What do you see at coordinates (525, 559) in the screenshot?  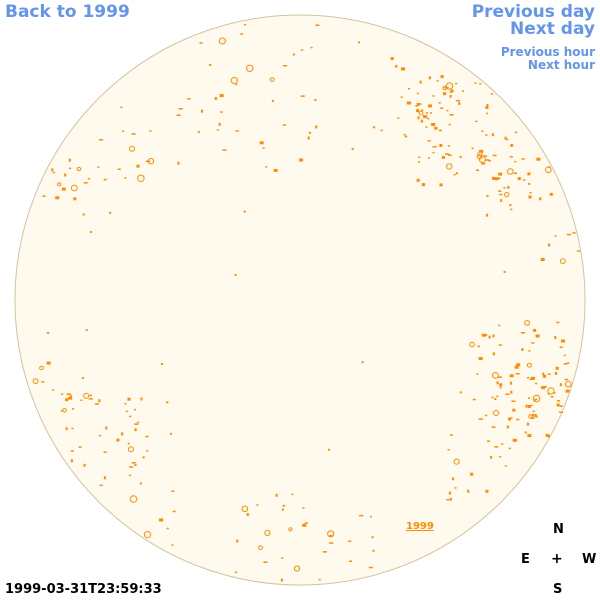 I see `compass-east: E` at bounding box center [525, 559].